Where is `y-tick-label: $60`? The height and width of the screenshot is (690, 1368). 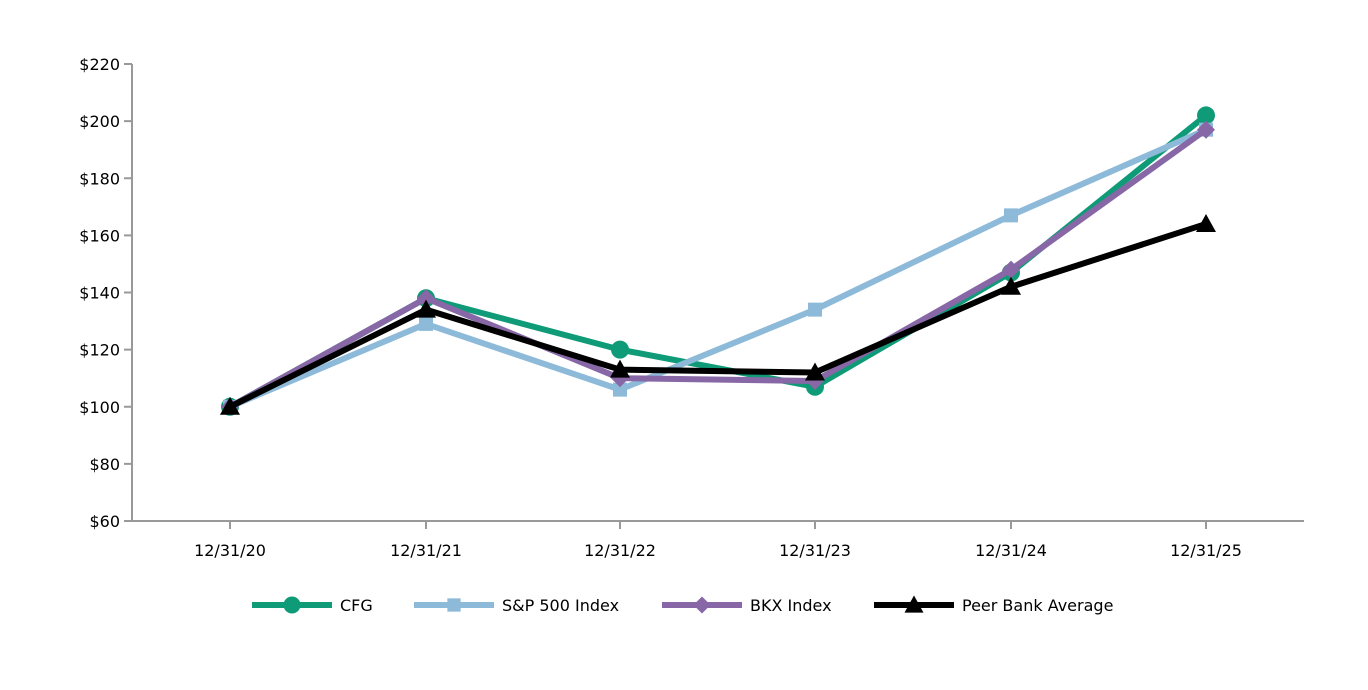
y-tick-label: $60 is located at coordinates (104, 521).